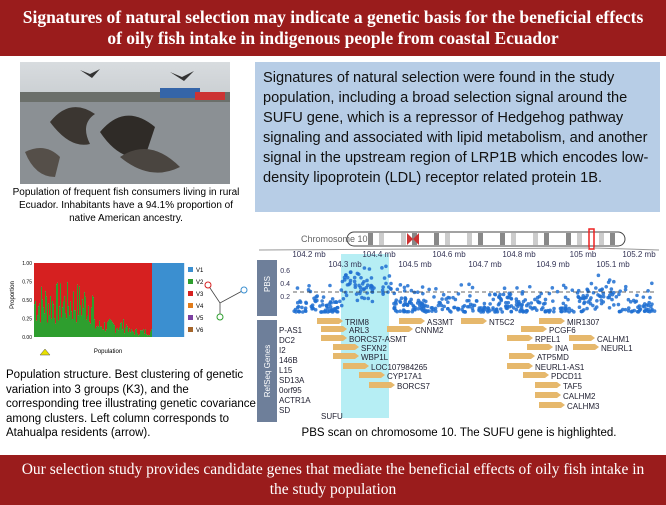 The image size is (666, 505). What do you see at coordinates (287, 340) in the screenshot?
I see `gene-label: DC2` at bounding box center [287, 340].